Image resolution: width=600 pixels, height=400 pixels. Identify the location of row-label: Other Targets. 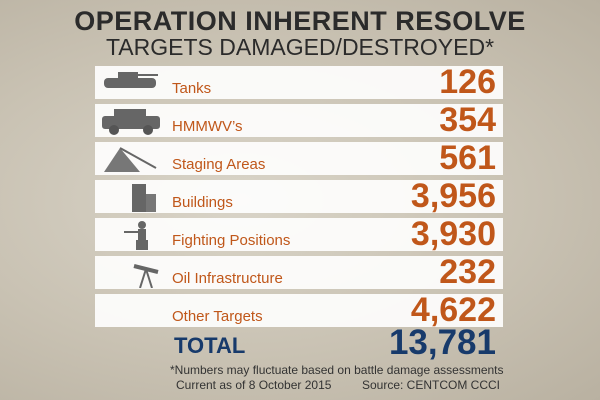
(217, 316).